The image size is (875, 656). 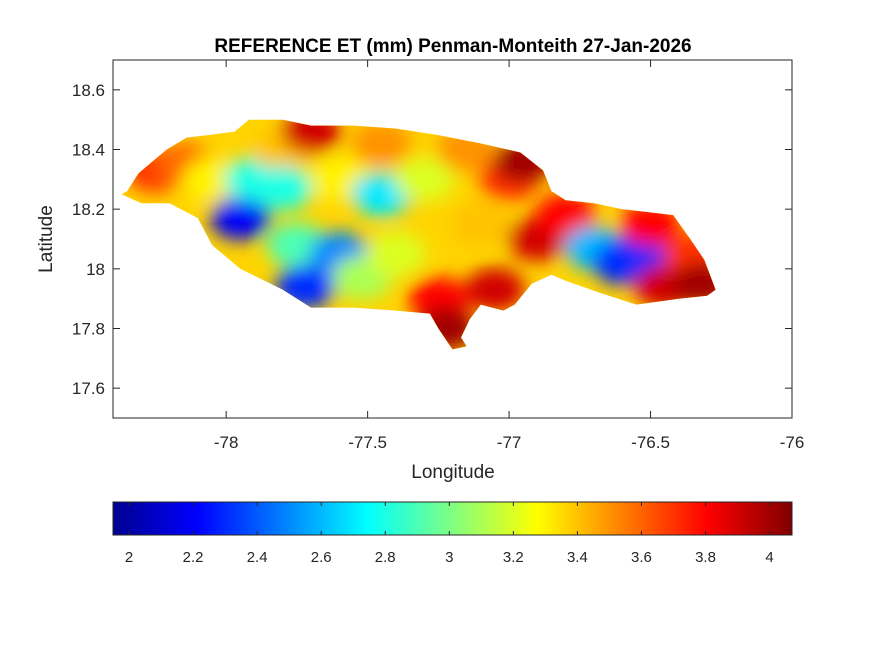 What do you see at coordinates (449, 557) in the screenshot?
I see `colorbar-tick-label: 3` at bounding box center [449, 557].